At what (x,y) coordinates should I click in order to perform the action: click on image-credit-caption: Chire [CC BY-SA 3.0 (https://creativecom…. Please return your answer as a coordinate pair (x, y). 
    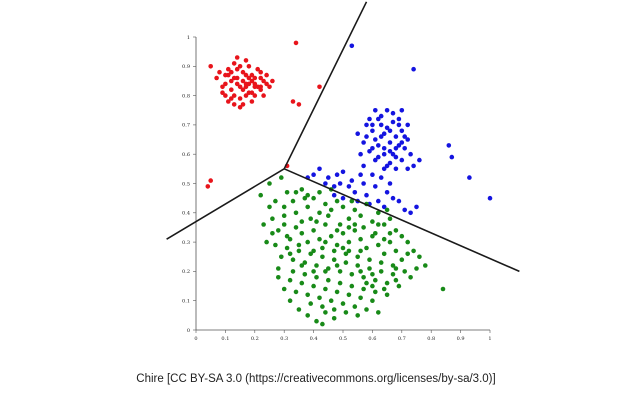
    Looking at the image, I should click on (316, 379).